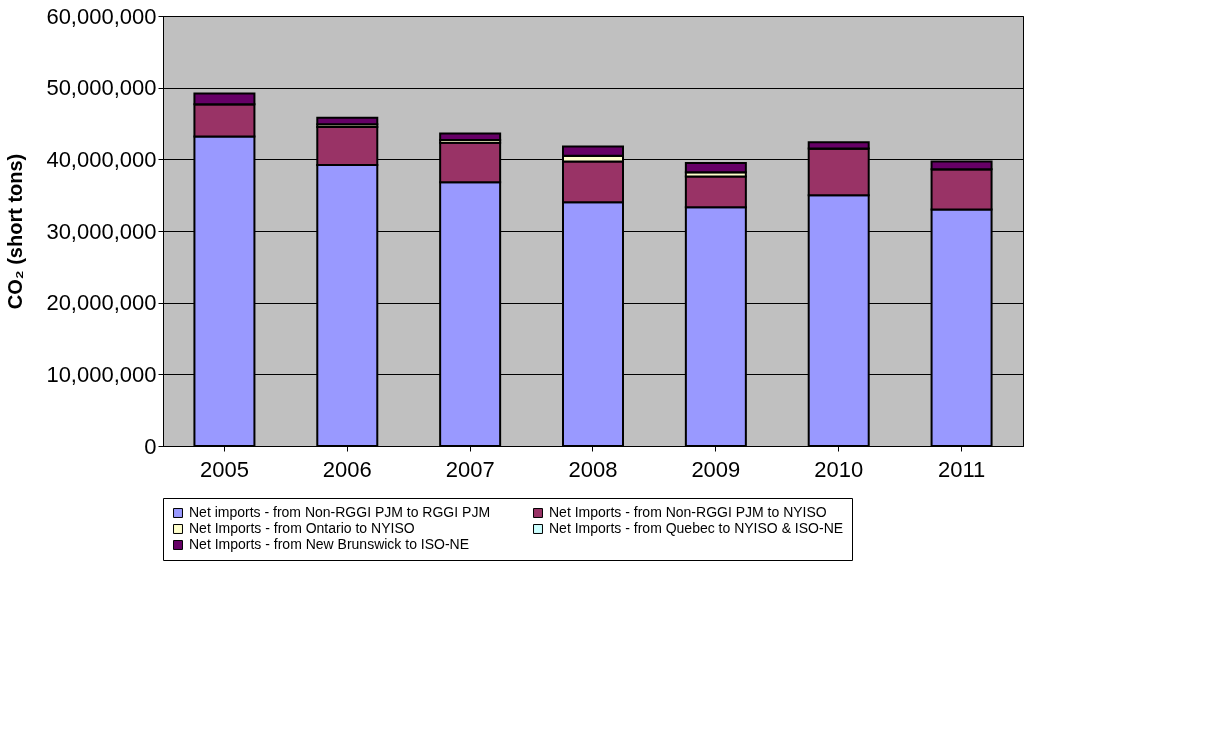 The image size is (1215, 738). What do you see at coordinates (224, 469) in the screenshot?
I see `x-tick-label: 2005` at bounding box center [224, 469].